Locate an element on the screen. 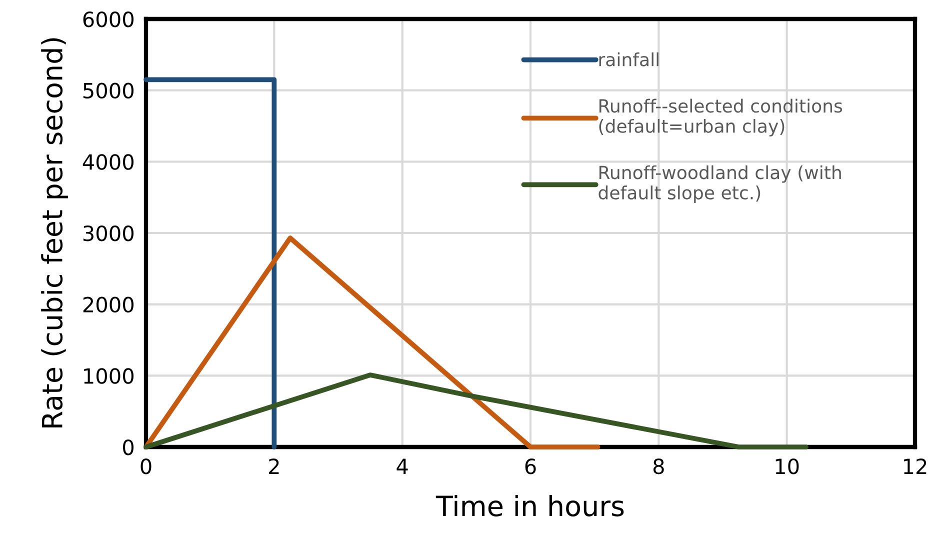 The width and height of the screenshot is (932, 554). x-tick-label: 4 is located at coordinates (402, 466).